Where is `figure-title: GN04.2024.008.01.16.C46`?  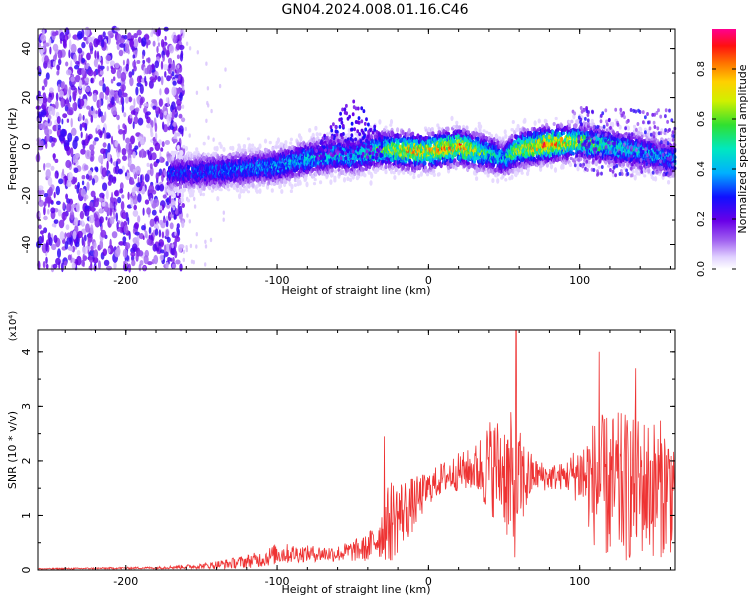
figure-title: GN04.2024.008.01.16.C46 is located at coordinates (375, 10).